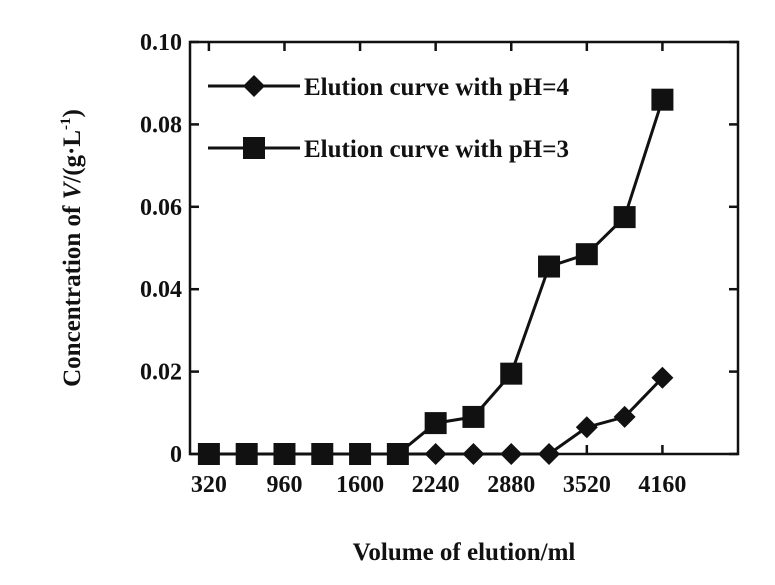 The width and height of the screenshot is (775, 585). I want to click on x-tick-label: 320, so click(209, 485).